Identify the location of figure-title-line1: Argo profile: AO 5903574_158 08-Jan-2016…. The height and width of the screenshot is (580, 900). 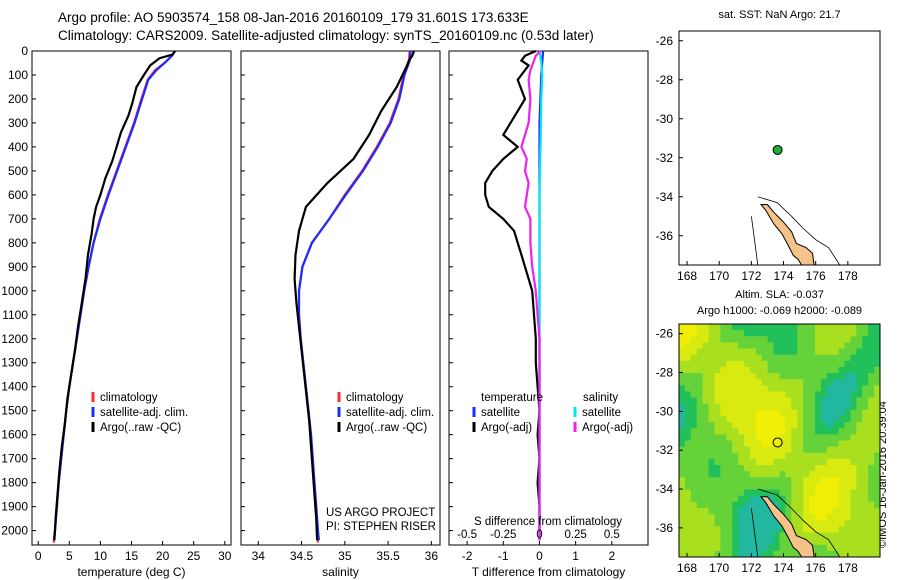
(293, 17).